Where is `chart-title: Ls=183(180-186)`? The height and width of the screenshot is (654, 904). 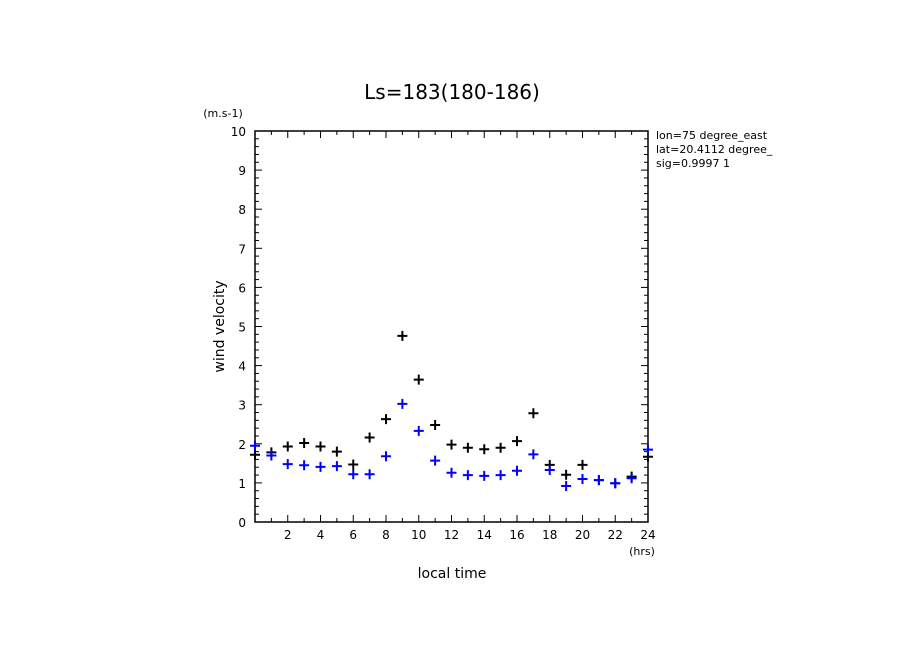 chart-title: Ls=183(180-186) is located at coordinates (452, 92).